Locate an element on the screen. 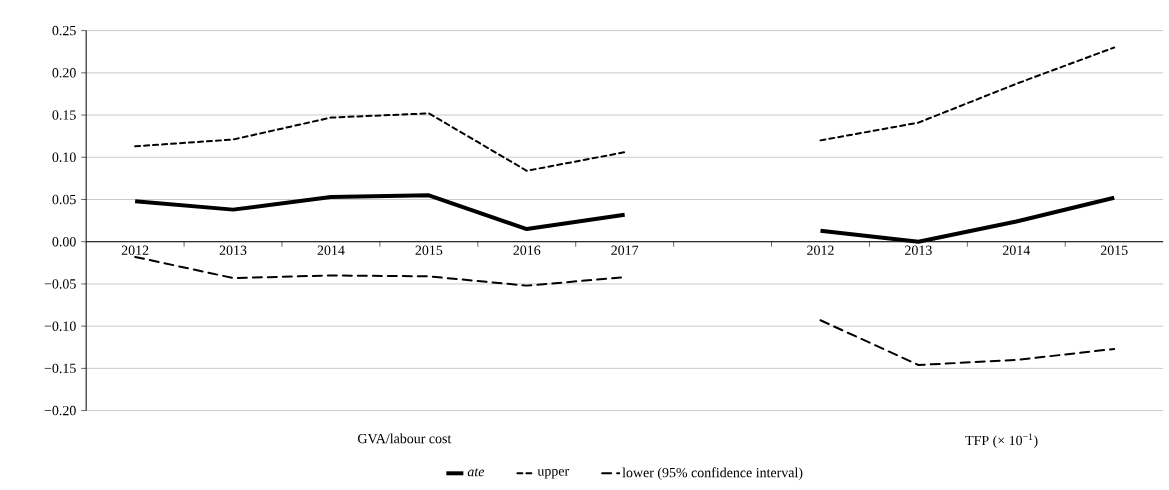 This screenshot has width=1169, height=490. y-tick-label: −0.20 is located at coordinates (60, 410).